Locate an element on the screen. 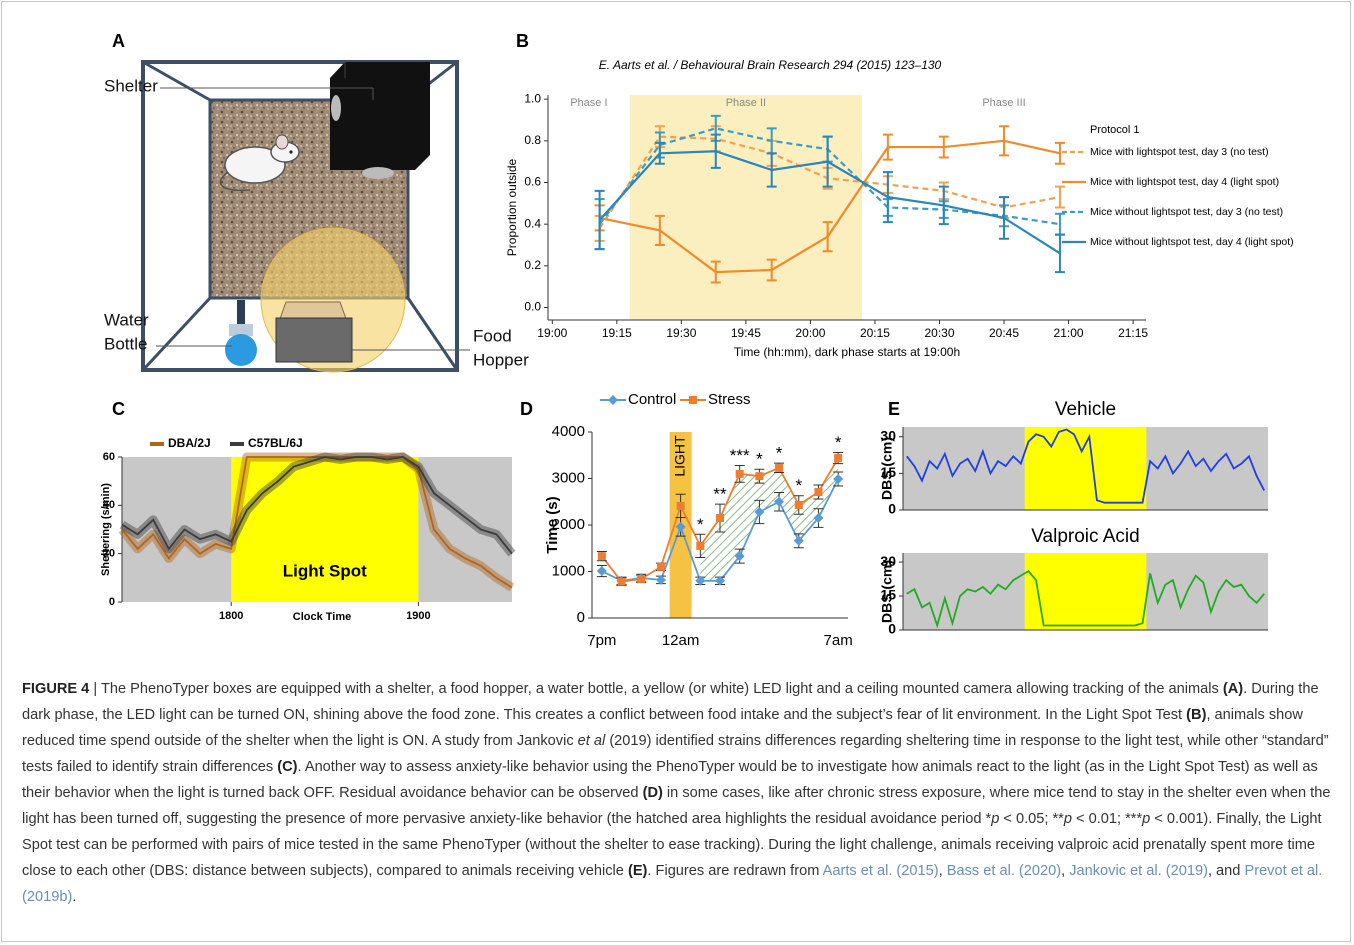 The height and width of the screenshot is (945, 1354). caption-text: . Figures are redrawn from is located at coordinates (735, 871).